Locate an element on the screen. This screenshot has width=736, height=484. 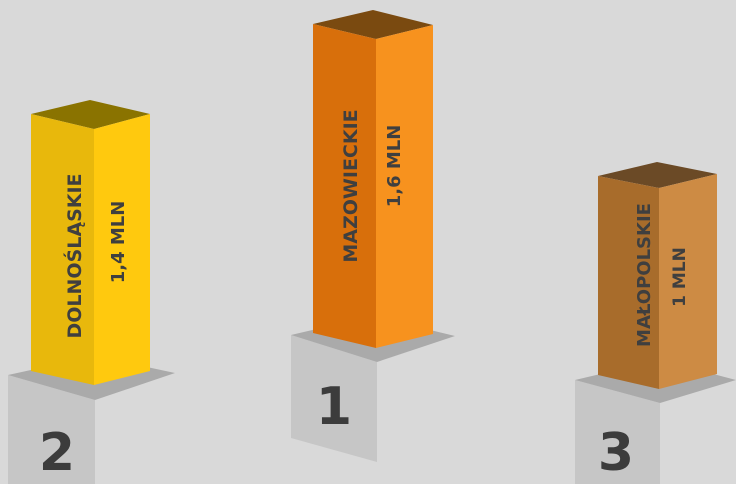
rank-3-label: 3 is located at coordinates (616, 453).